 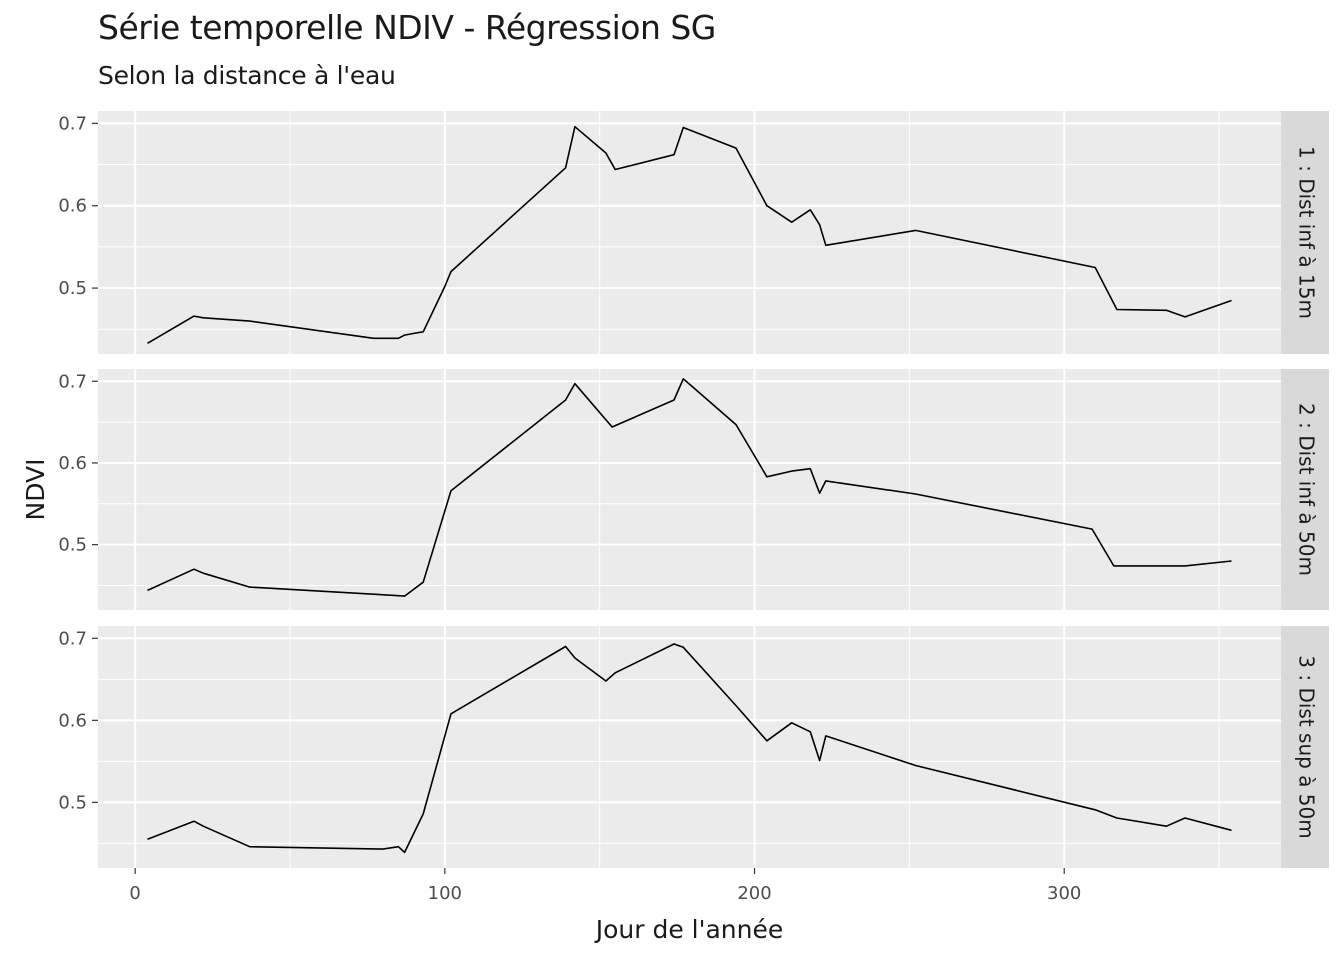 I want to click on x-axis-title: Jour de l'année, so click(x=689, y=929).